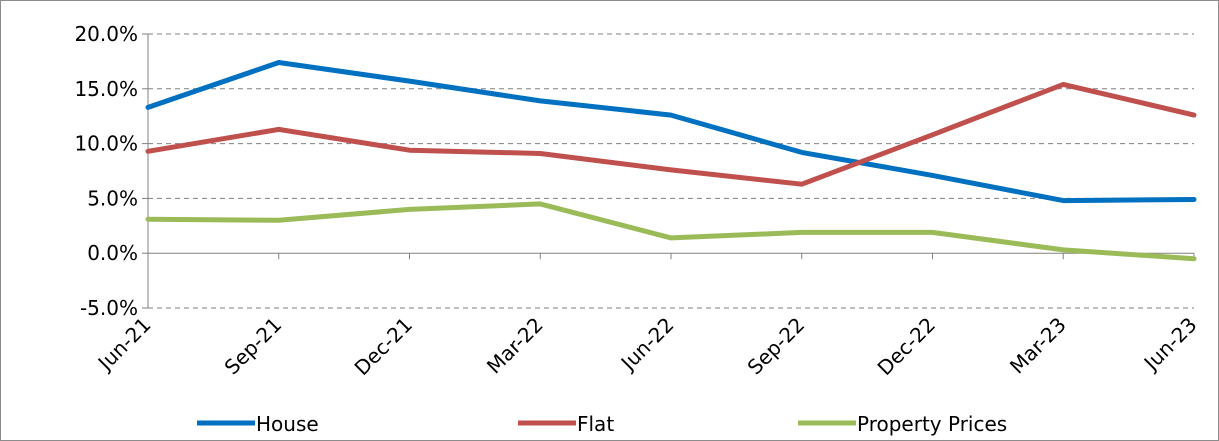 Image resolution: width=1219 pixels, height=441 pixels. Describe the element at coordinates (106, 34) in the screenshot. I see `y-tick-label: 20.0%` at that location.